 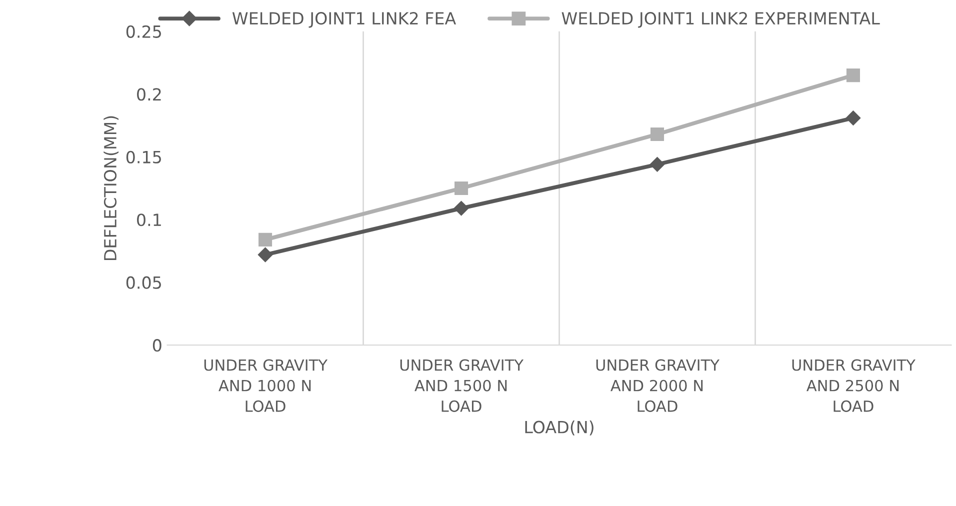 What do you see at coordinates (143, 31) in the screenshot?
I see `y-tick-label: 0.25` at bounding box center [143, 31].